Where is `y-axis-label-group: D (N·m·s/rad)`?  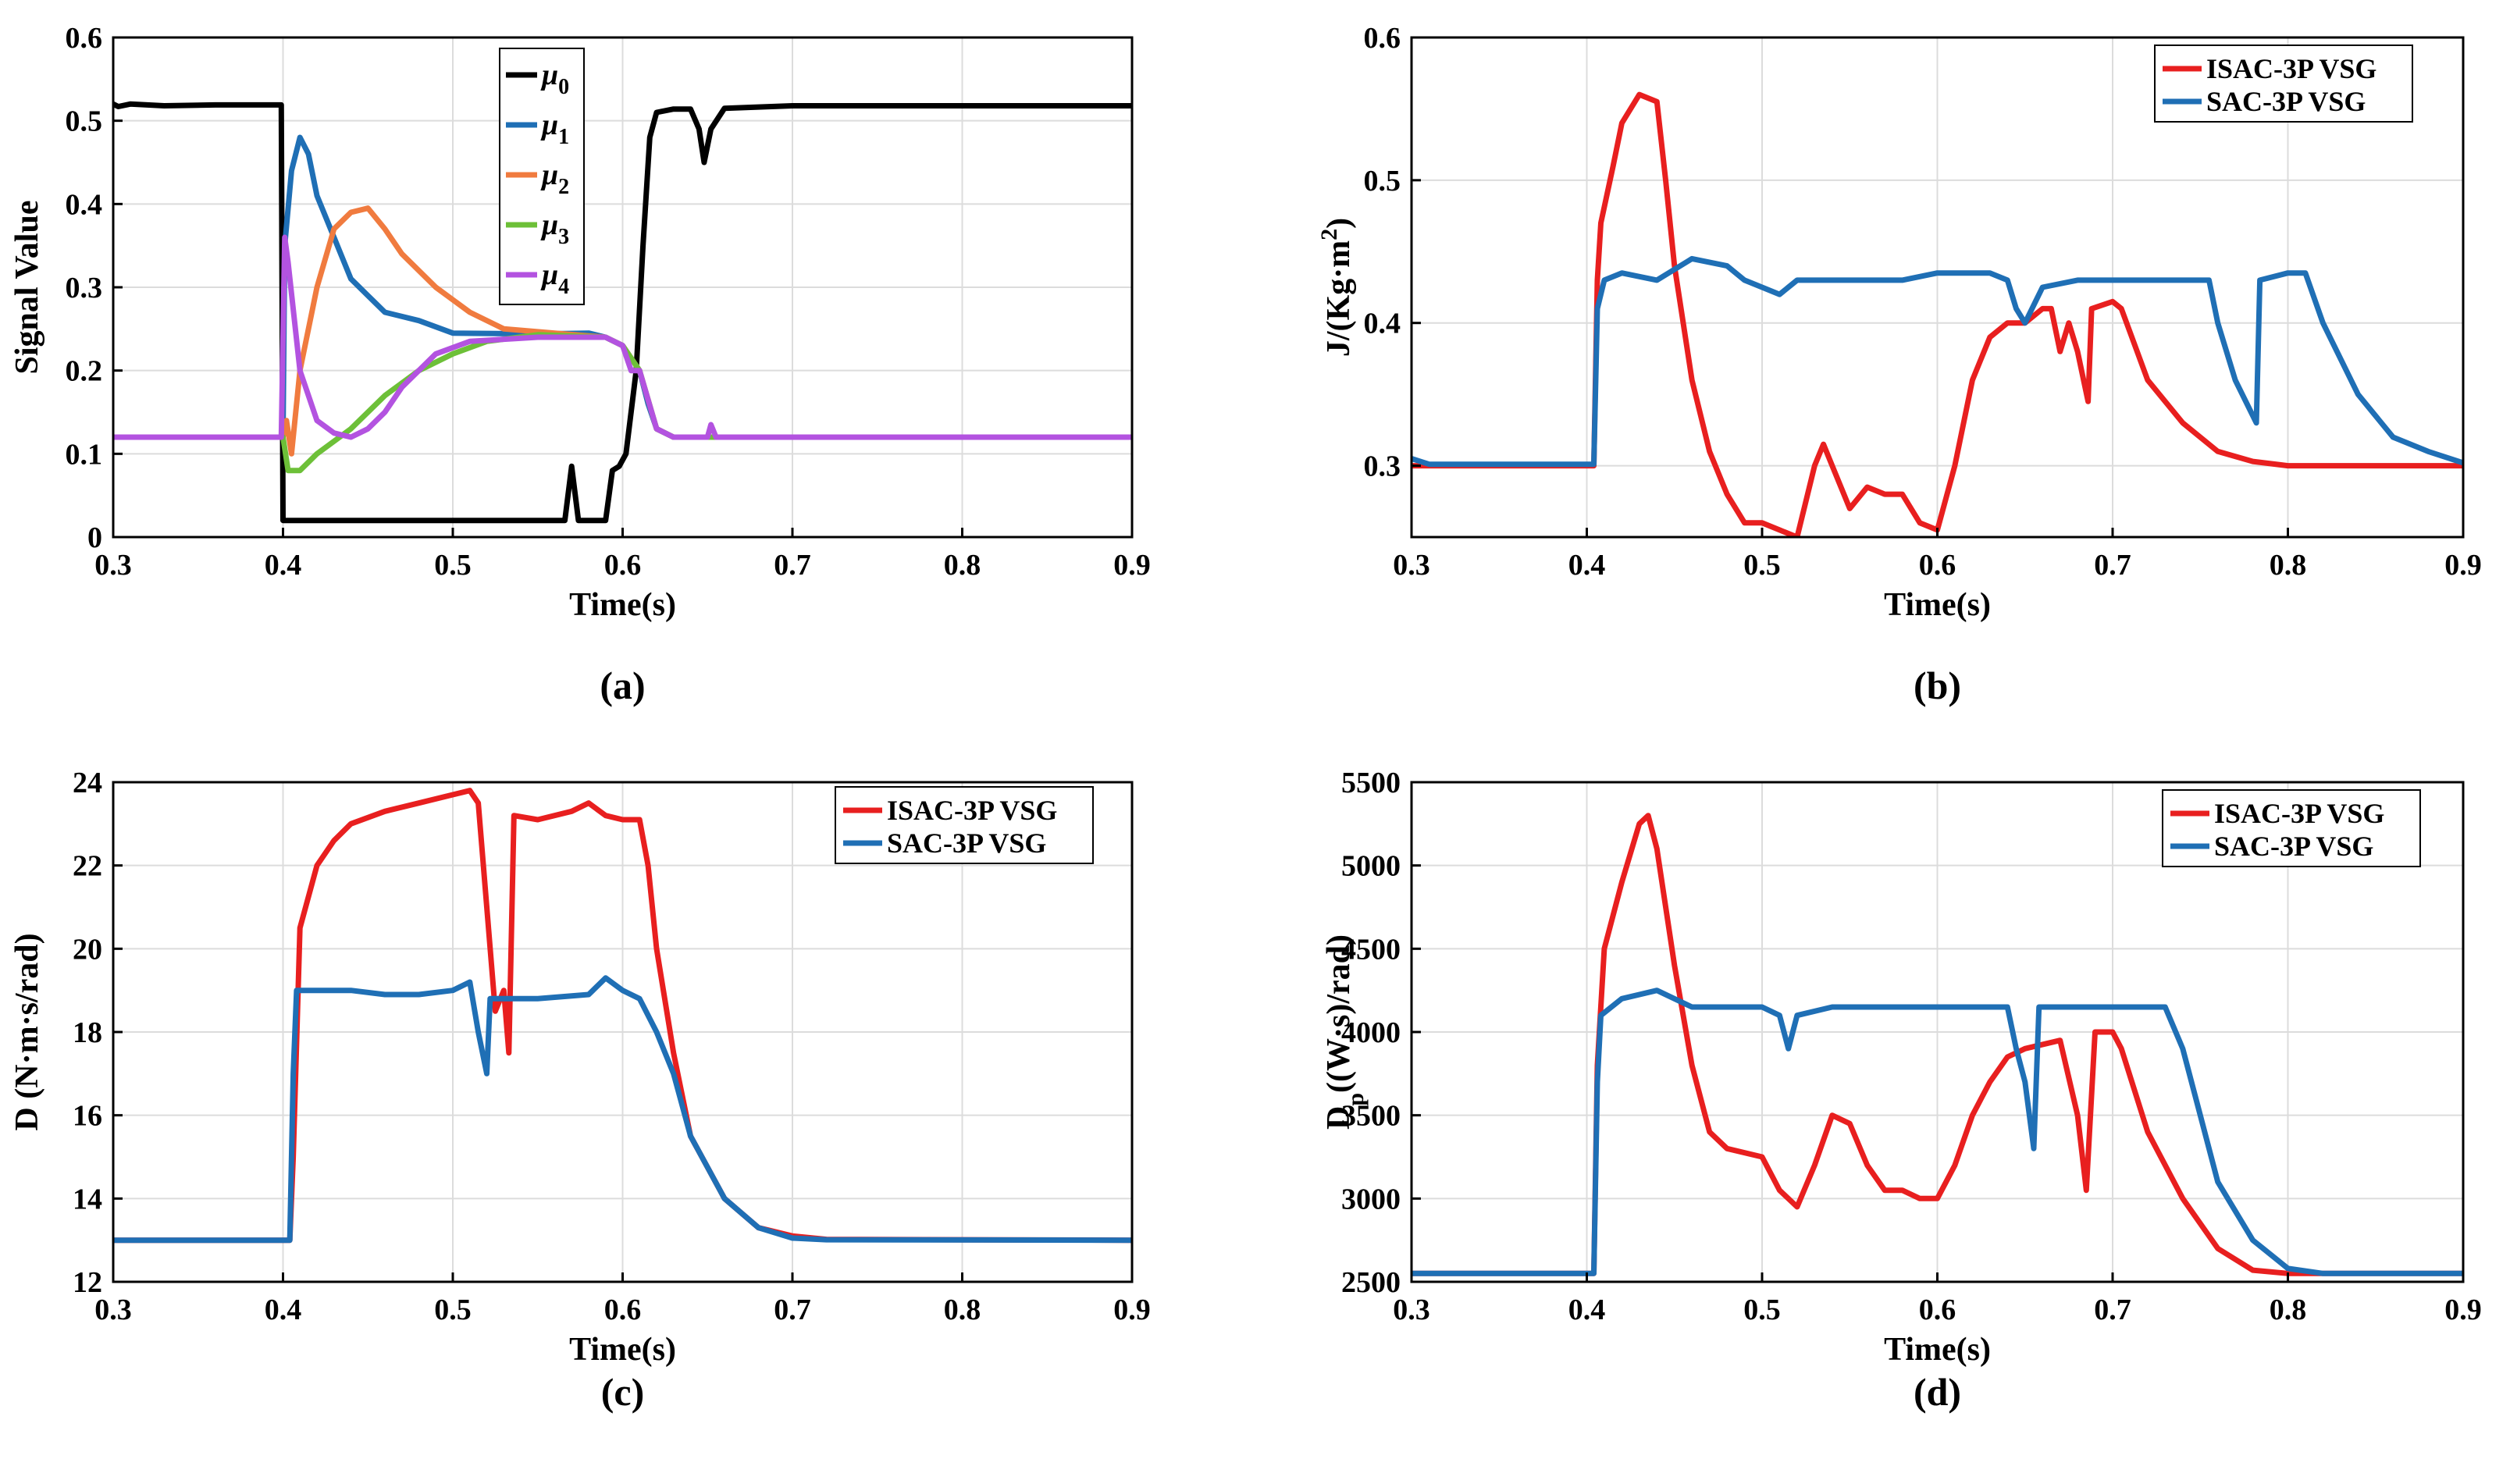 y-axis-label-group: D (N·m·s/rad) is located at coordinates (27, 1031).